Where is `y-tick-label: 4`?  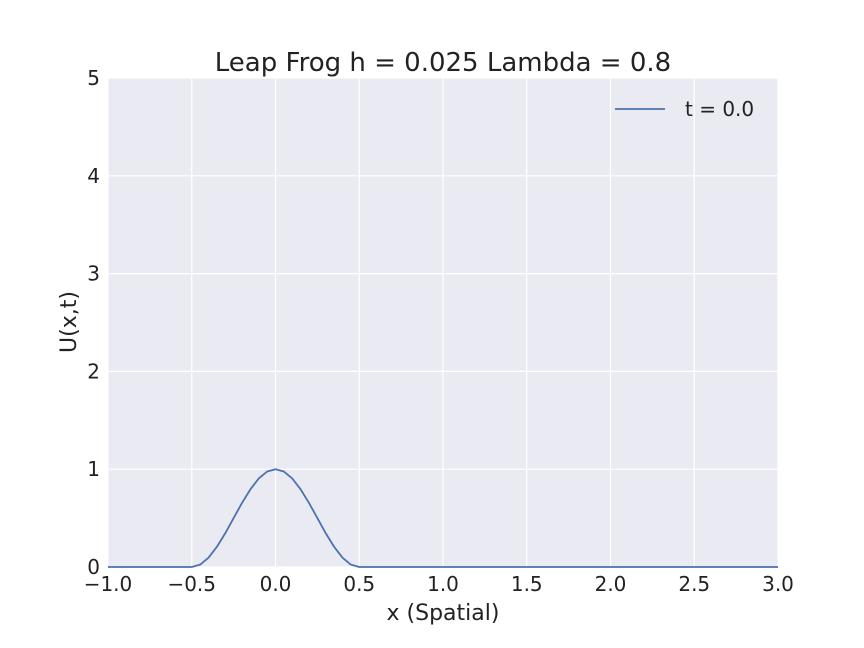 y-tick-label: 4 is located at coordinates (93, 176).